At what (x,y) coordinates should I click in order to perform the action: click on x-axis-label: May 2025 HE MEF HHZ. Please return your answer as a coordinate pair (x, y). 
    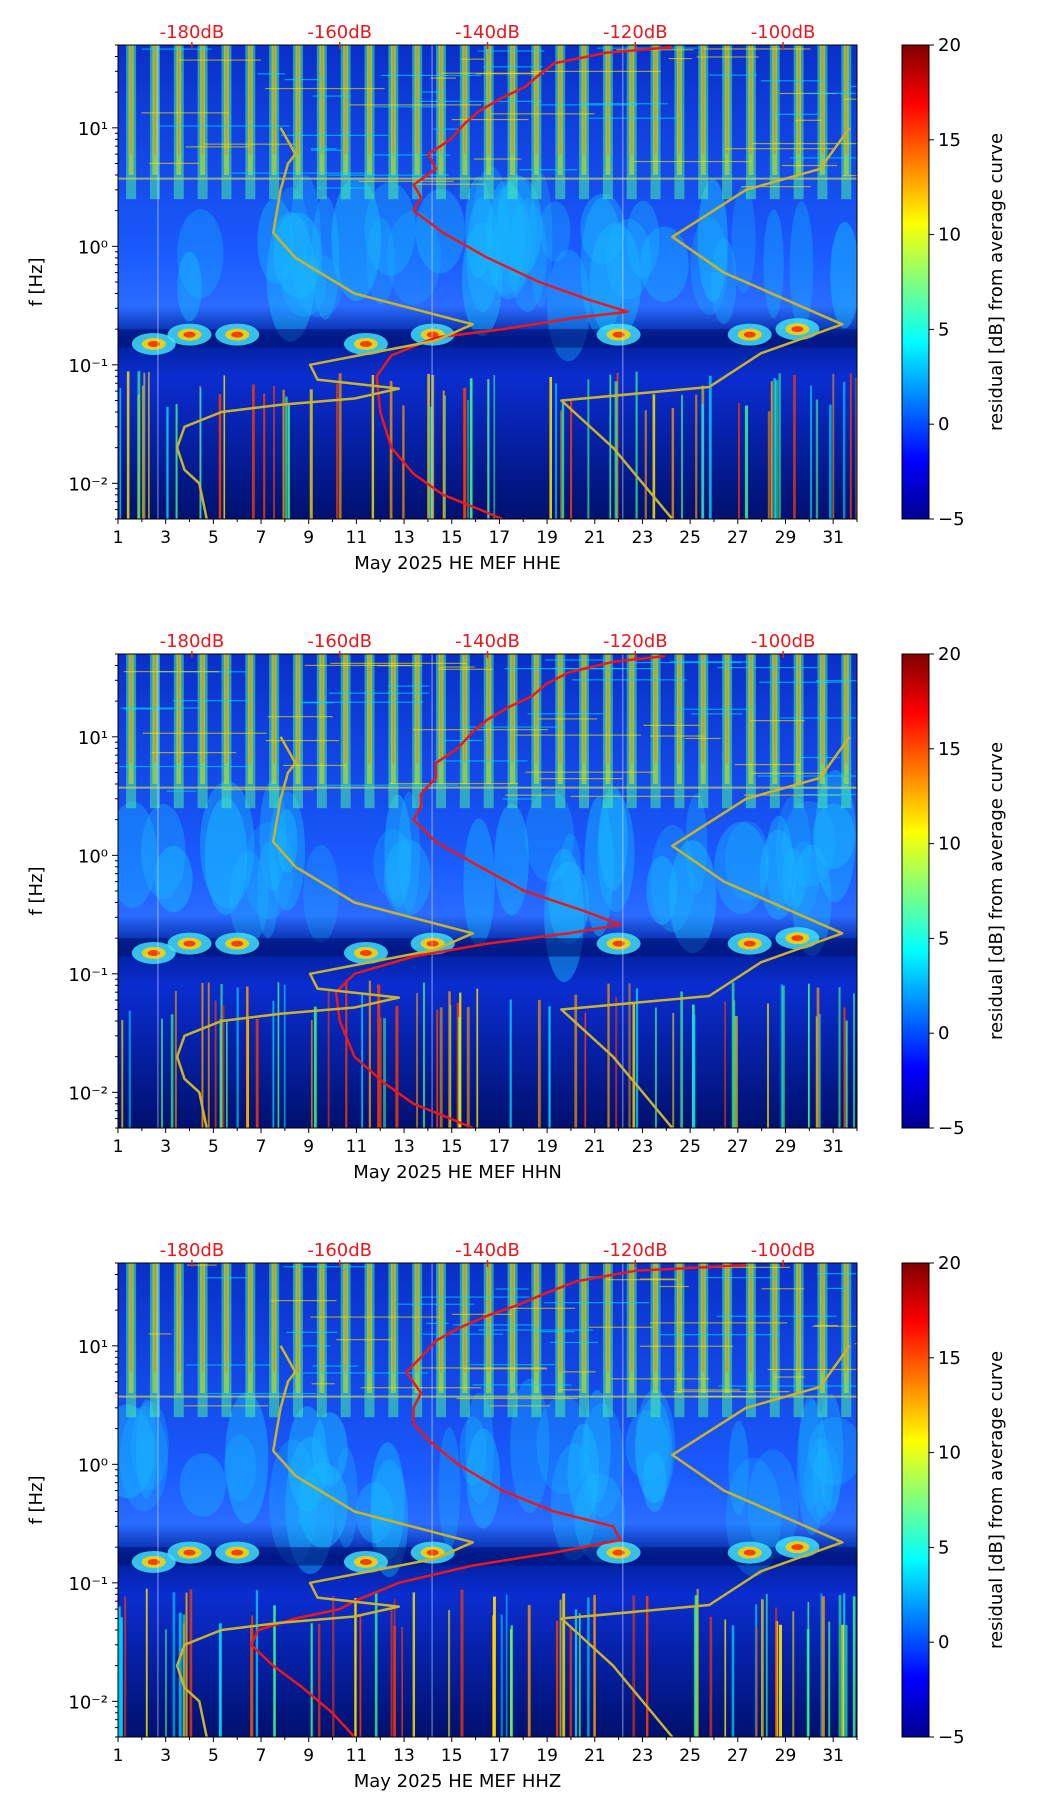
    Looking at the image, I should click on (457, 1781).